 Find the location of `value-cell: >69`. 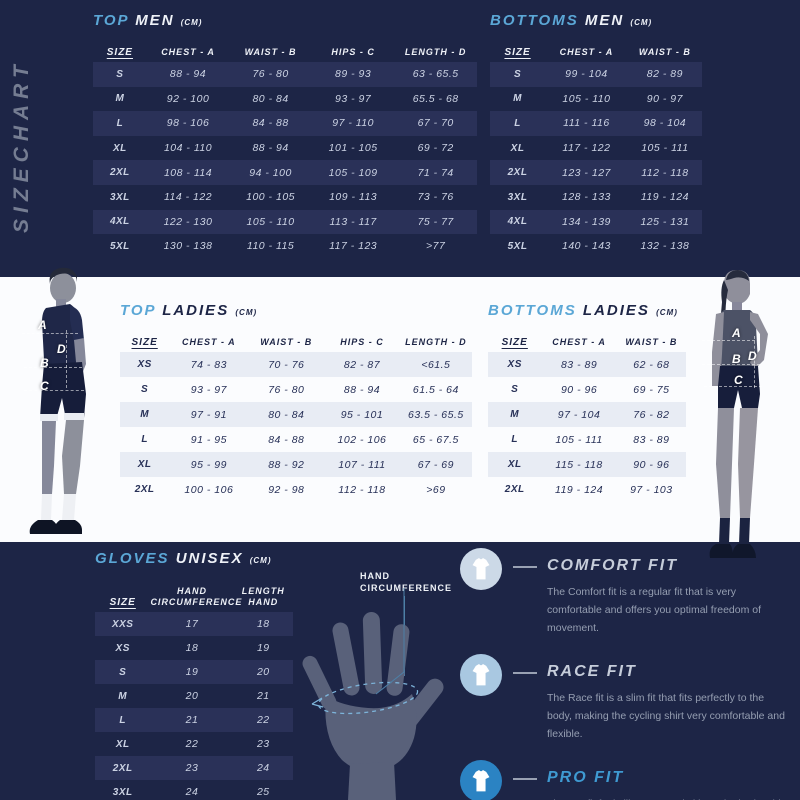

value-cell: >69 is located at coordinates (436, 489).